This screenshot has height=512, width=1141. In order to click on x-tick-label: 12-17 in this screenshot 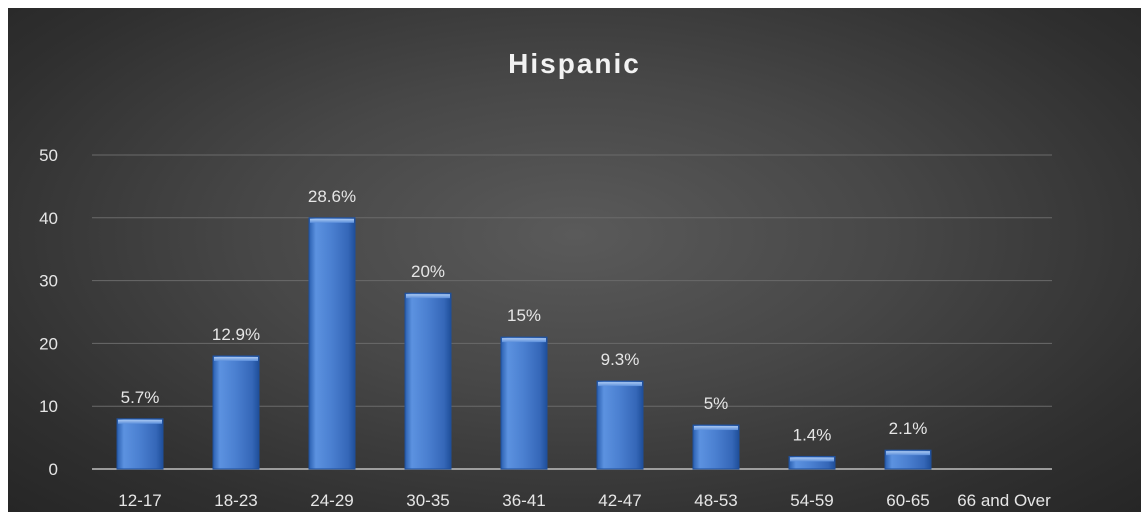, I will do `click(139, 500)`.